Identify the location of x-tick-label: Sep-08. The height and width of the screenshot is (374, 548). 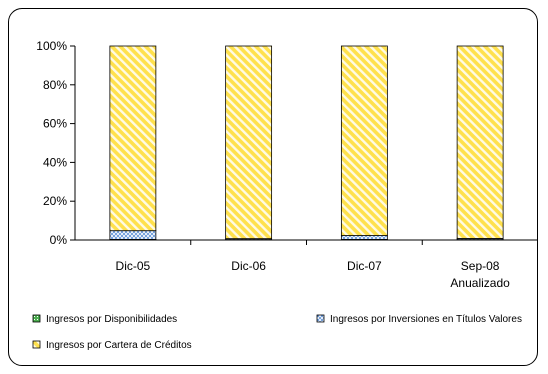
(480, 266).